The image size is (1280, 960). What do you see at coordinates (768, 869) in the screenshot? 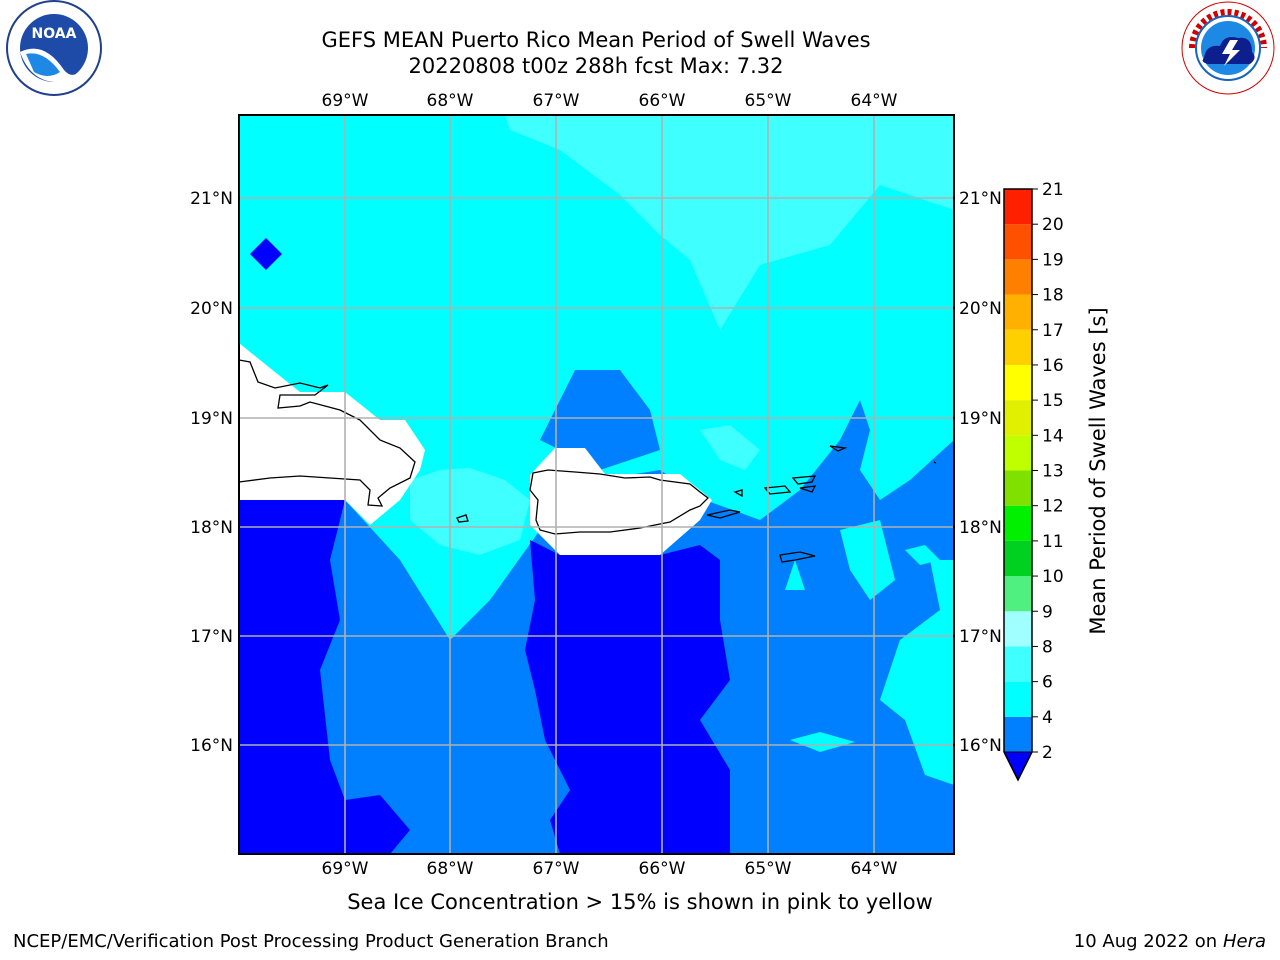
I see `lon-label-bottom: 65°W` at bounding box center [768, 869].